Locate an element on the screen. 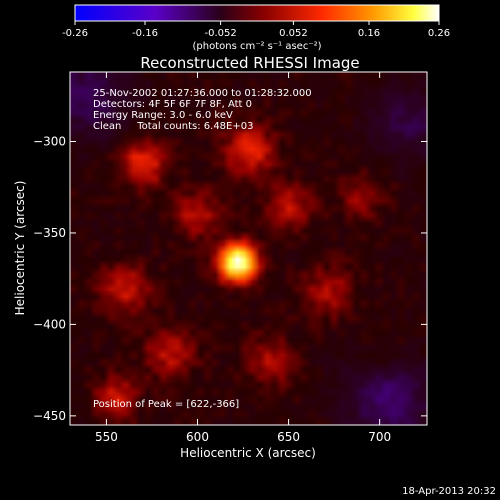 Image resolution: width=500 pixels, height=500 pixels. colorbar-tick-label: -0.16 is located at coordinates (145, 33).